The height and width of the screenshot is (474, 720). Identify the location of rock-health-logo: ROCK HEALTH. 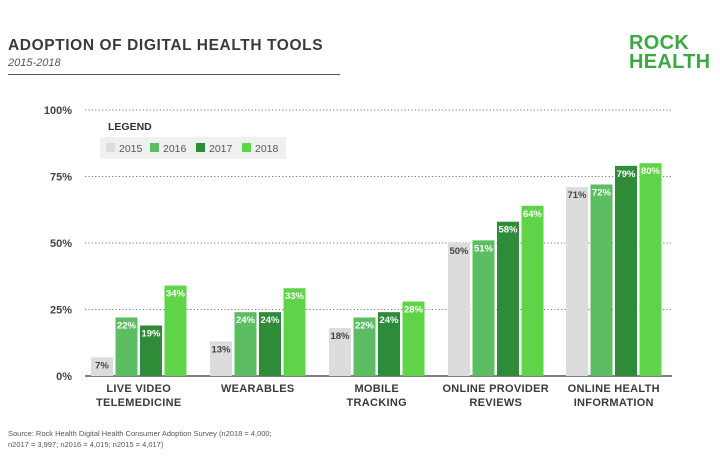
(671, 52).